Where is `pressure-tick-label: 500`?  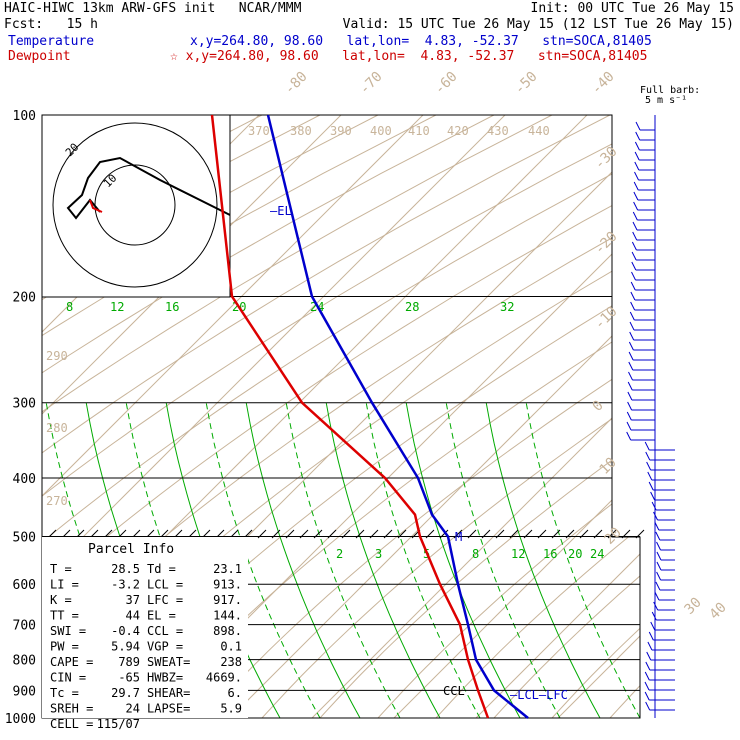
pressure-tick-label: 500 is located at coordinates (24, 537).